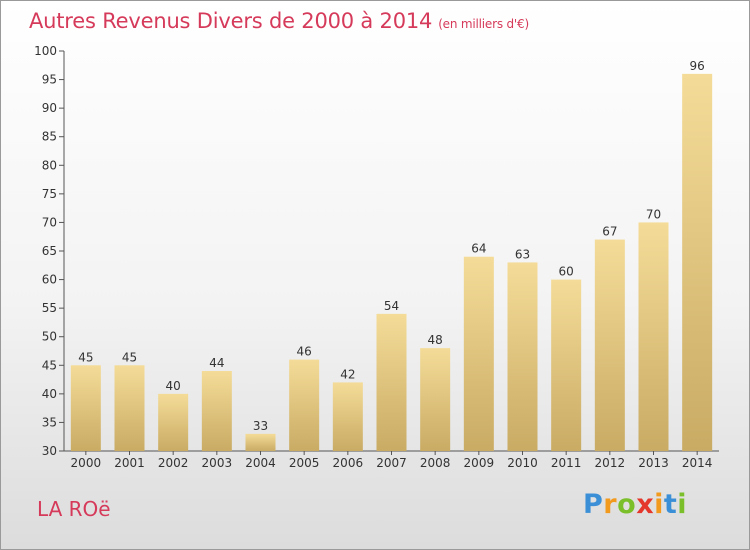 This screenshot has width=750, height=550. I want to click on x-tick-label: 2002, so click(173, 463).